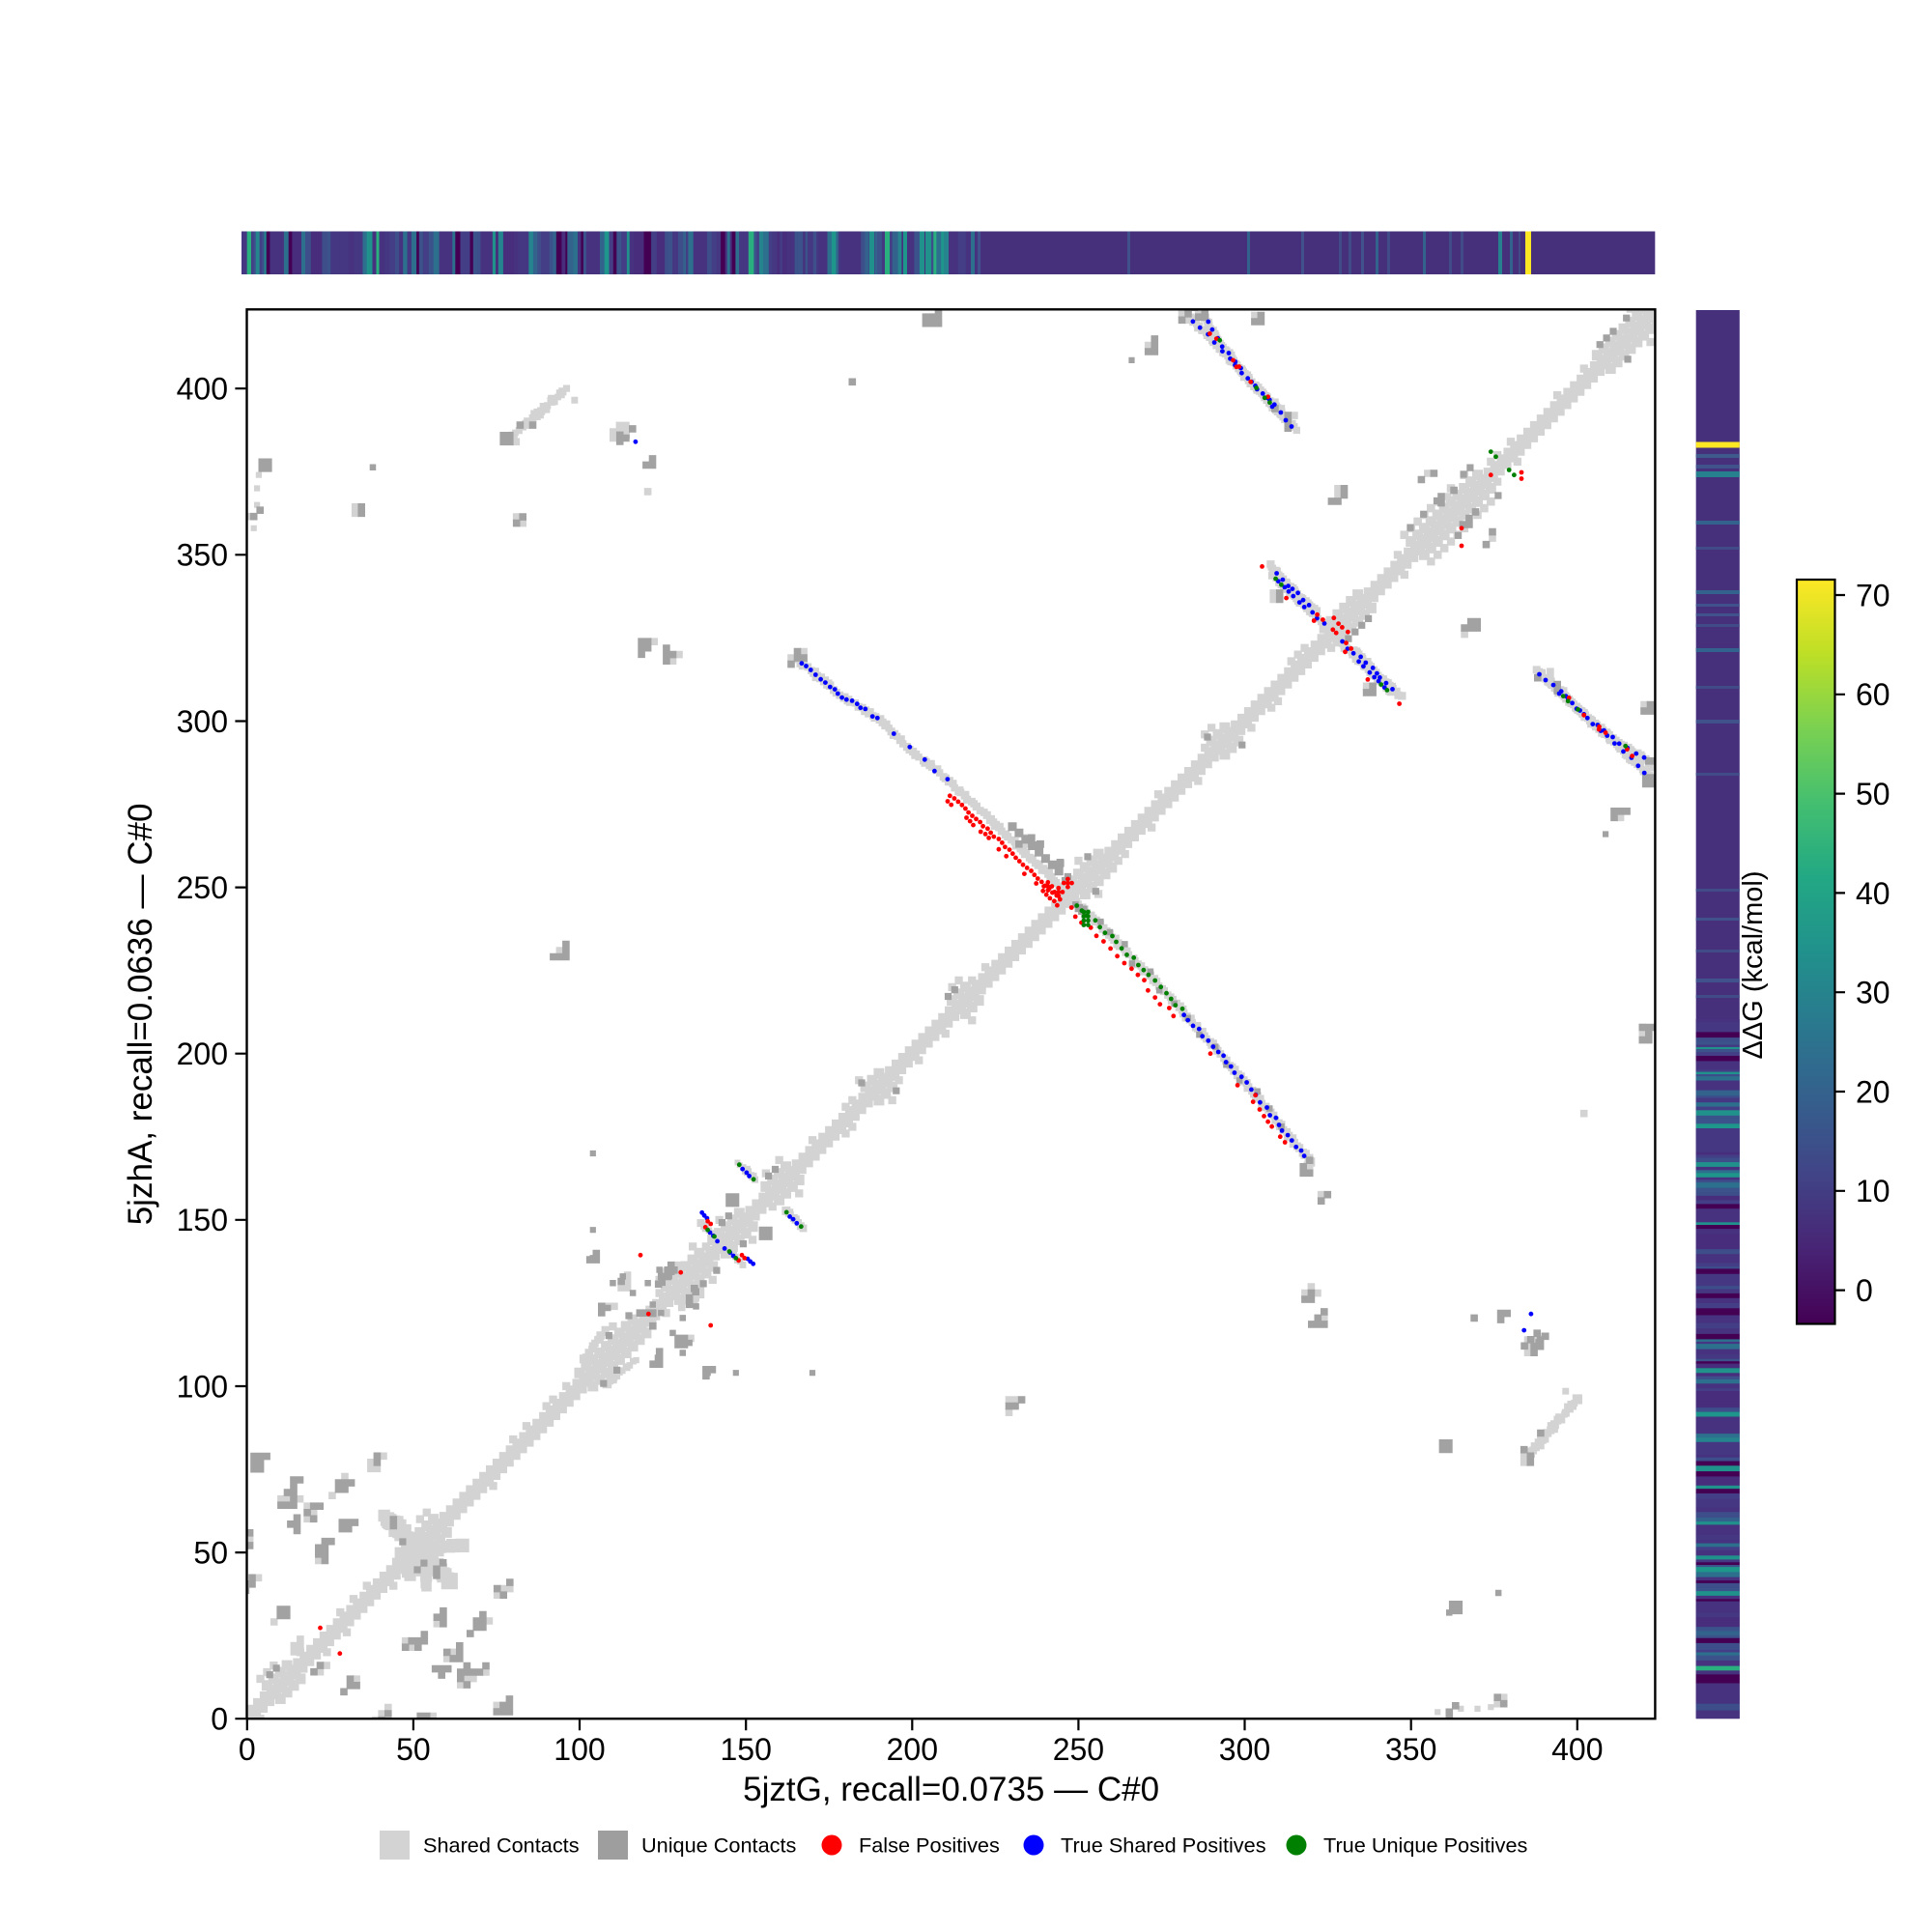 This screenshot has height=1932, width=1932. Describe the element at coordinates (1873, 595) in the screenshot. I see `svg-text: 70` at that location.